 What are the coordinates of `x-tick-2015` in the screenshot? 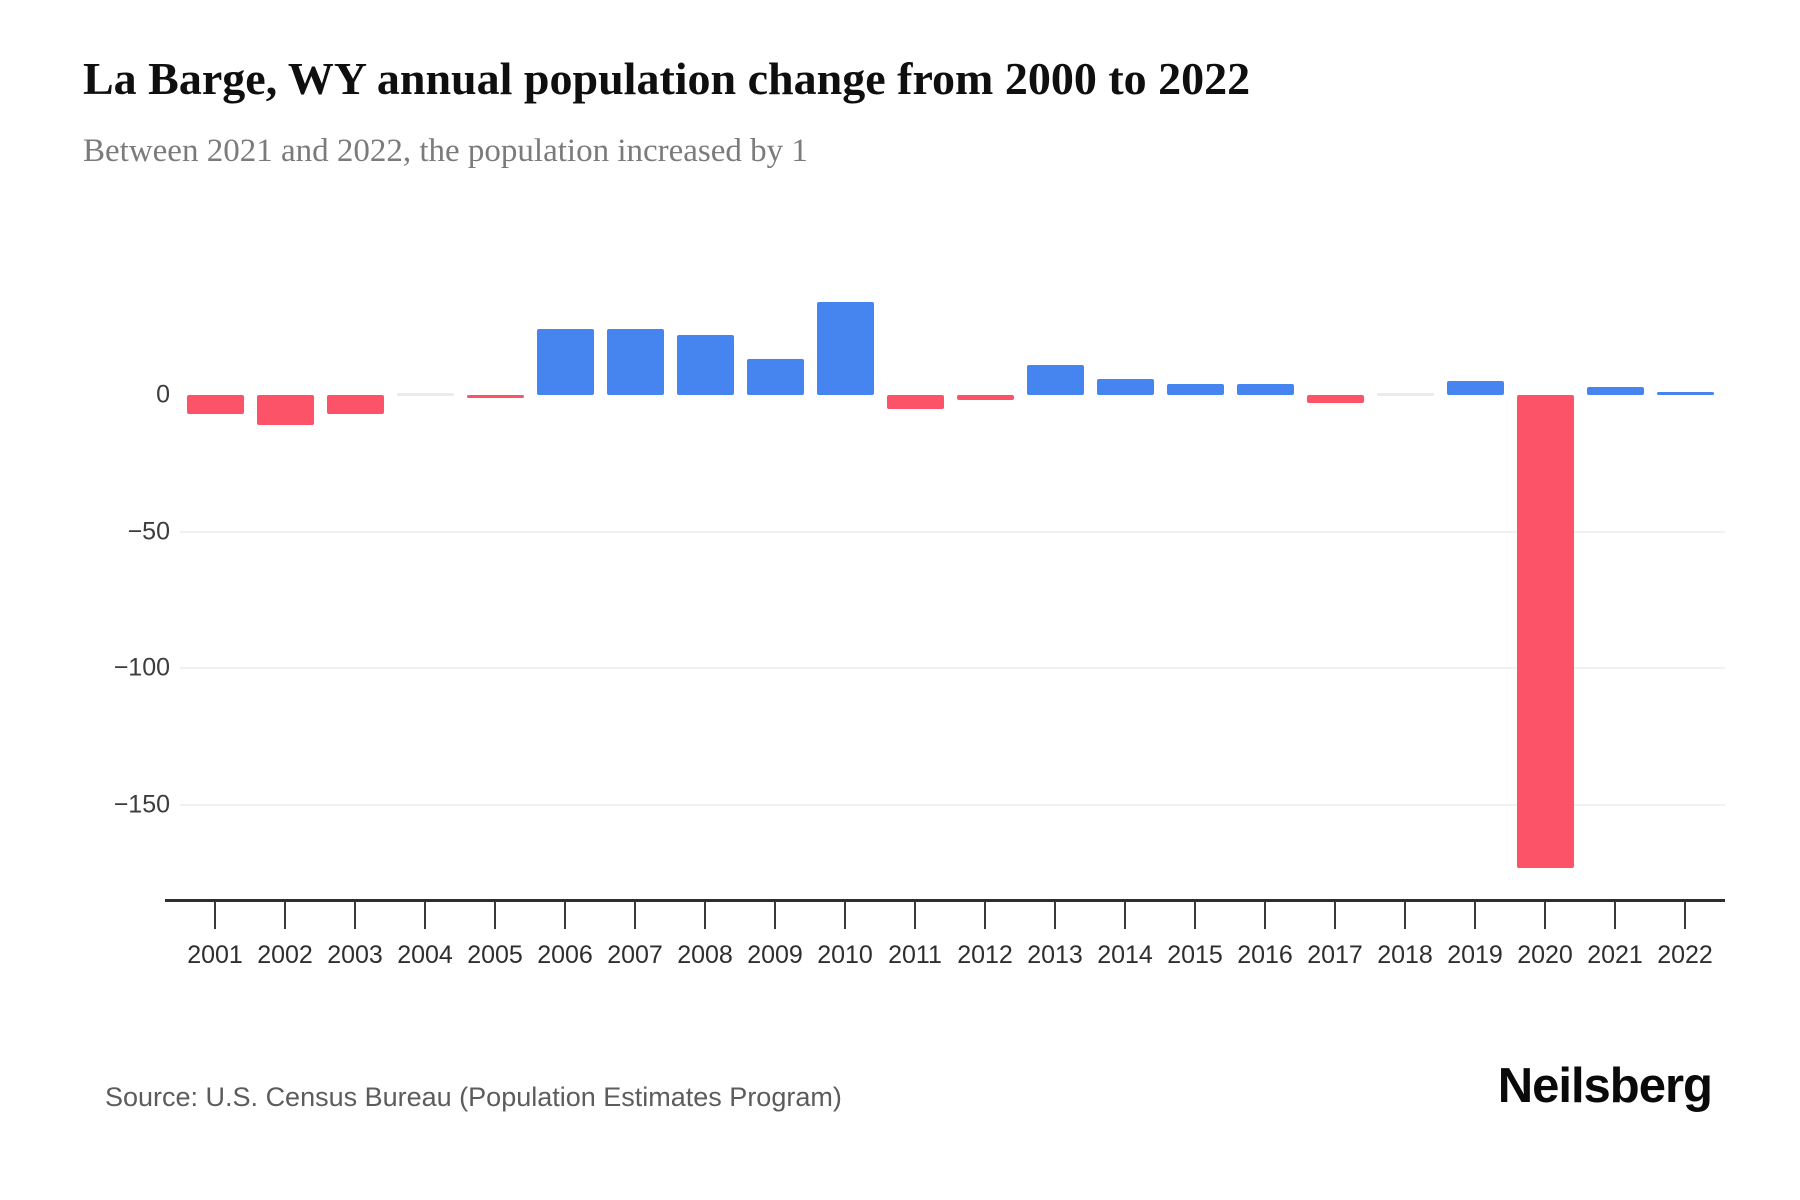 It's located at (1195, 915).